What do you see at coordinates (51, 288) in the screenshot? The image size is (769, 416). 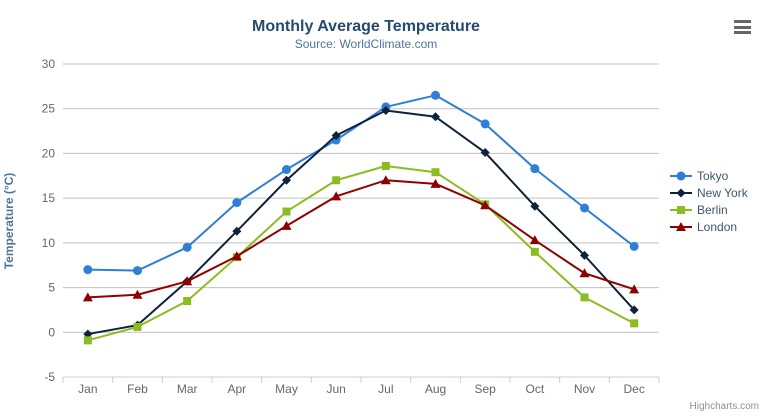 I see `y-axis-tick-label: 5` at bounding box center [51, 288].